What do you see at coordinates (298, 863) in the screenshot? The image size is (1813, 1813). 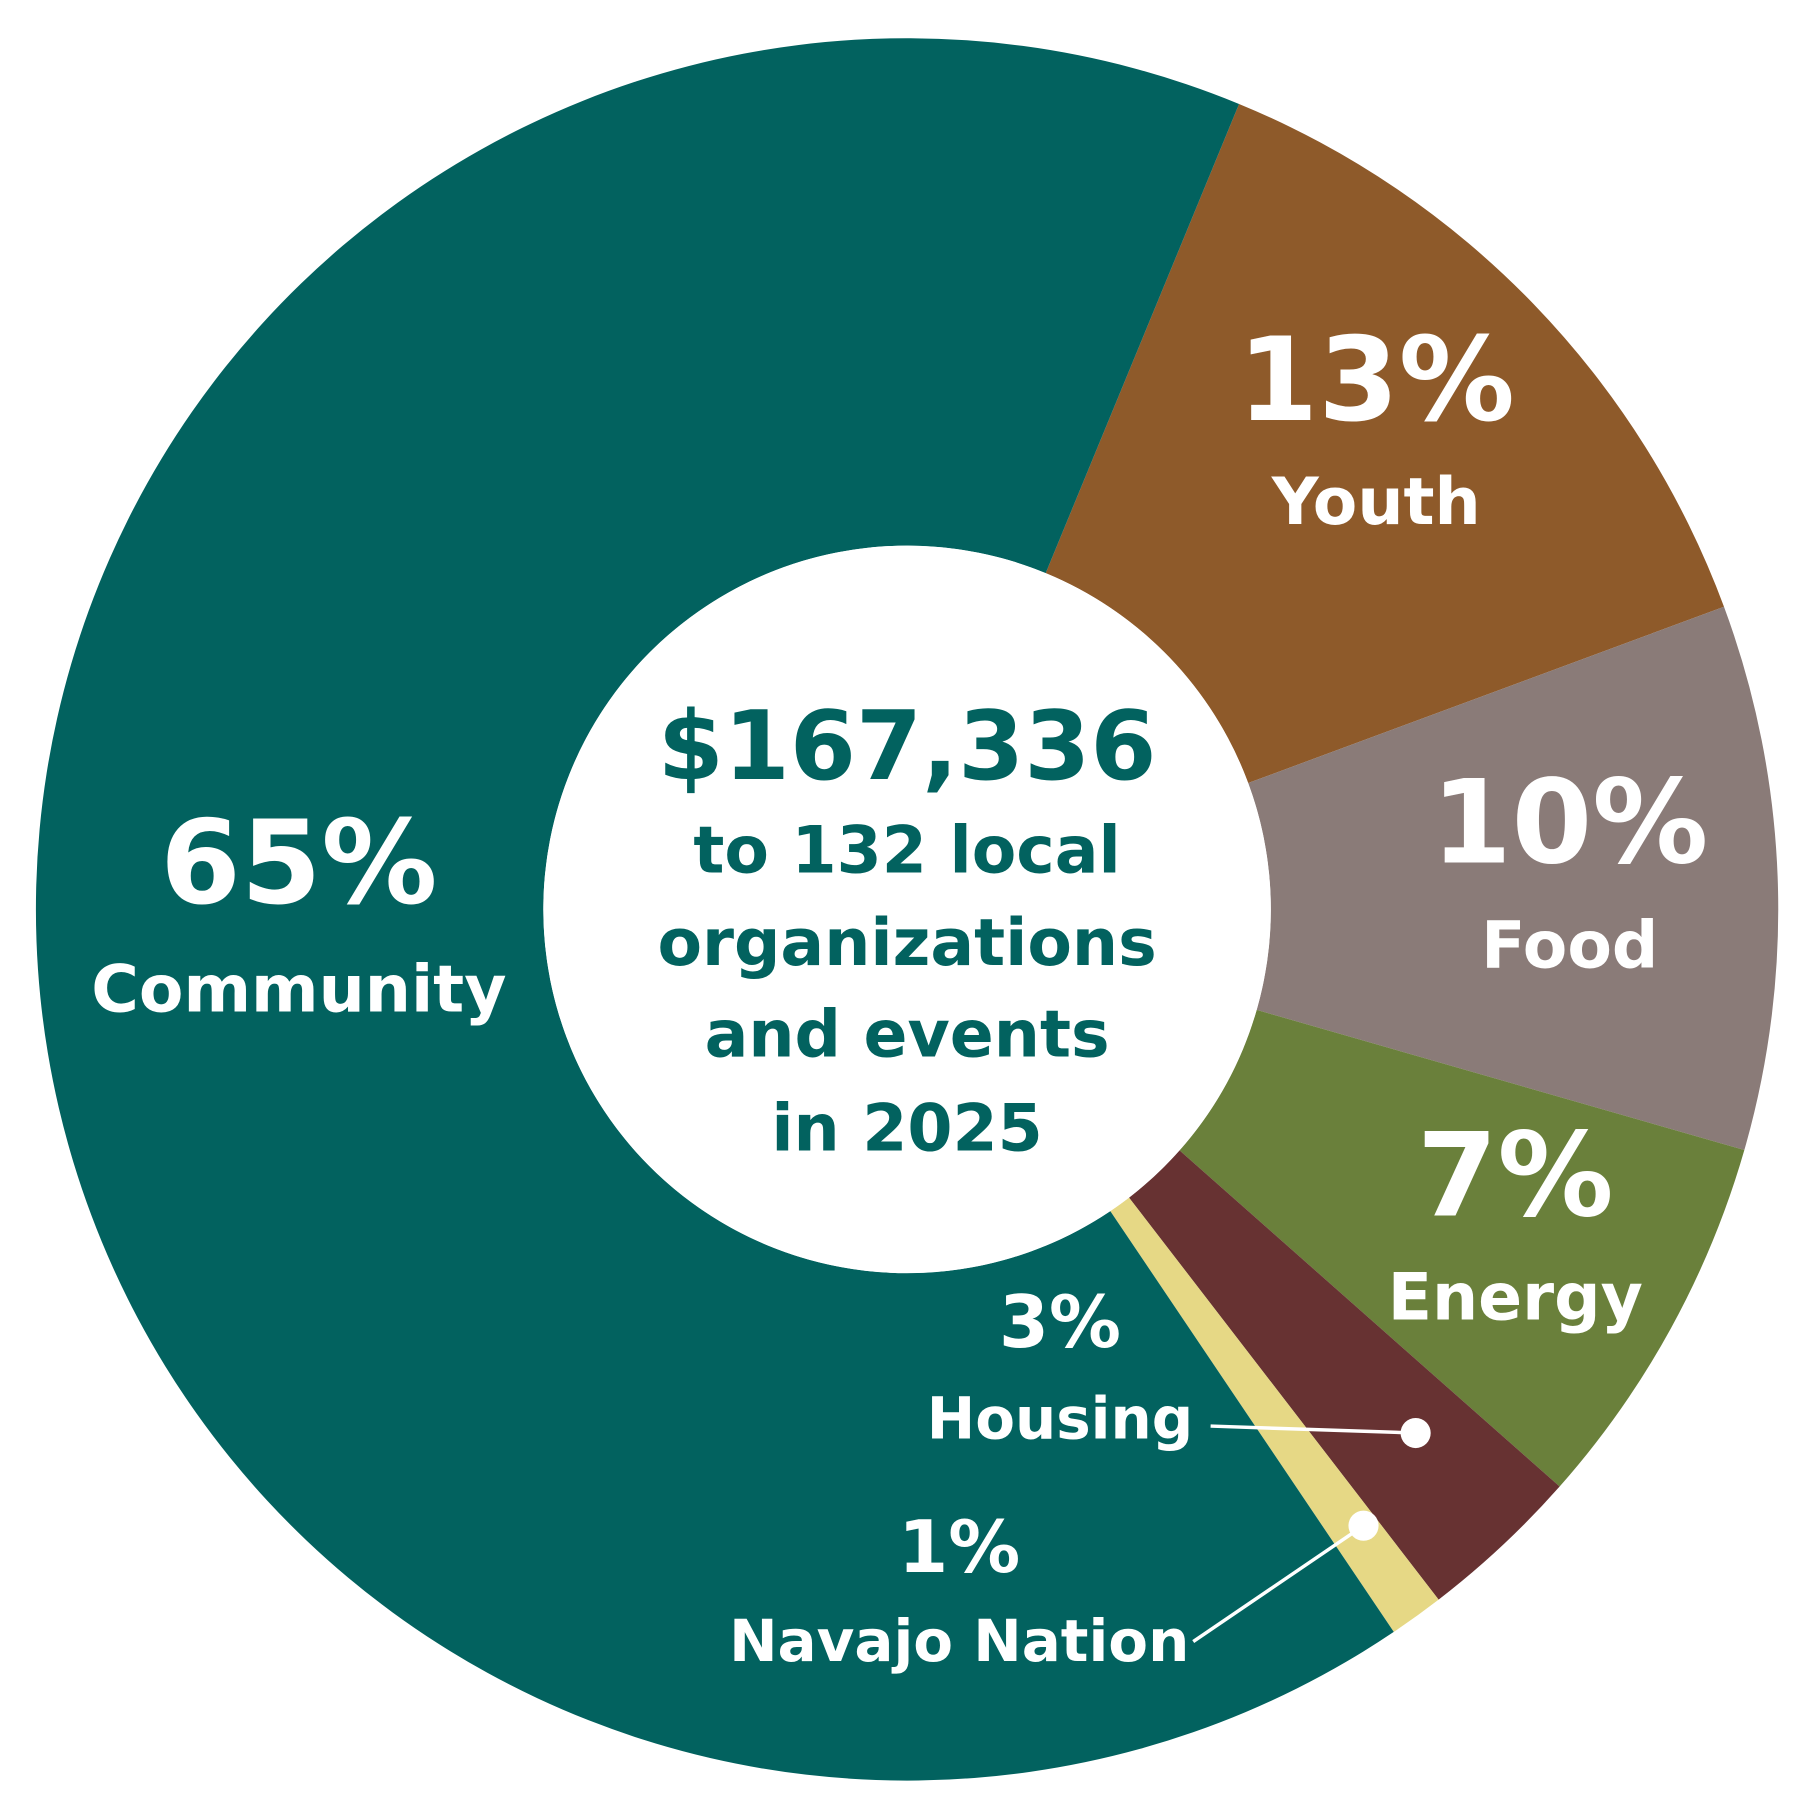 I see `value-label: 65%` at bounding box center [298, 863].